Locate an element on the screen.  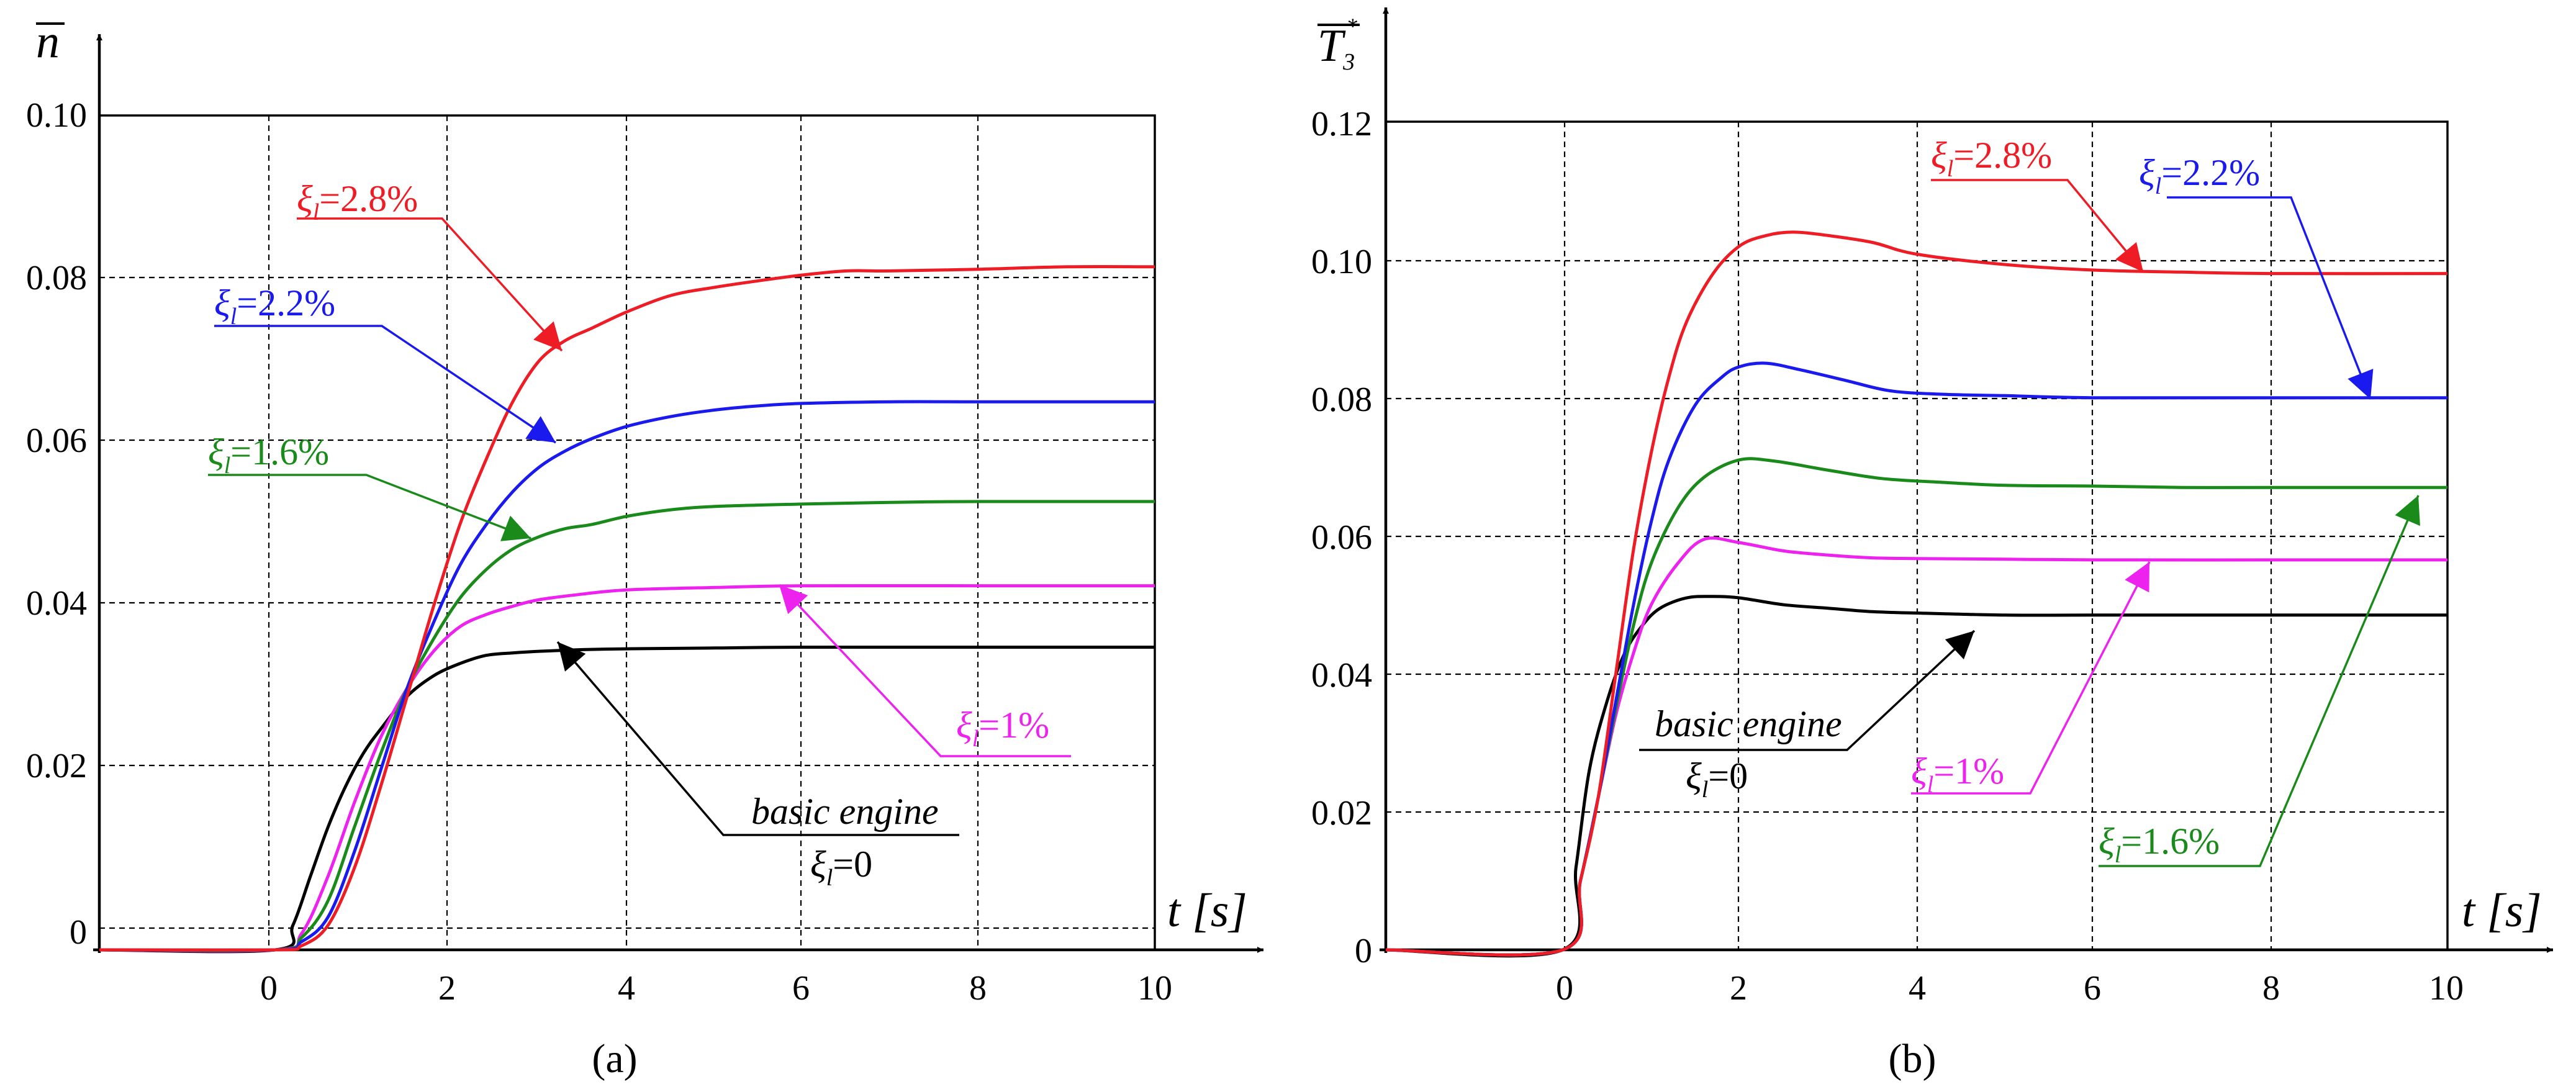
y-tick-a-008: 0.08 is located at coordinates (56, 278).